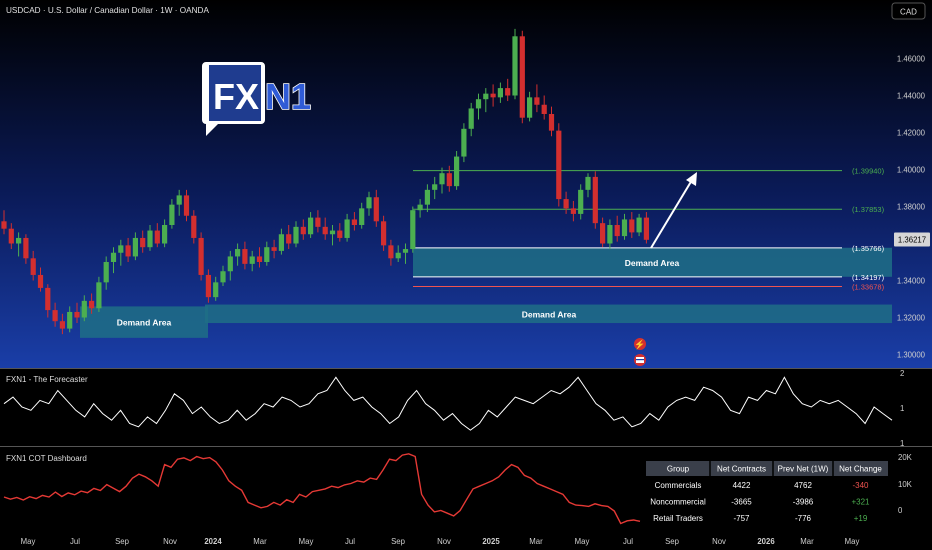  I want to click on fxn1-logo: FX N1, so click(257, 99).